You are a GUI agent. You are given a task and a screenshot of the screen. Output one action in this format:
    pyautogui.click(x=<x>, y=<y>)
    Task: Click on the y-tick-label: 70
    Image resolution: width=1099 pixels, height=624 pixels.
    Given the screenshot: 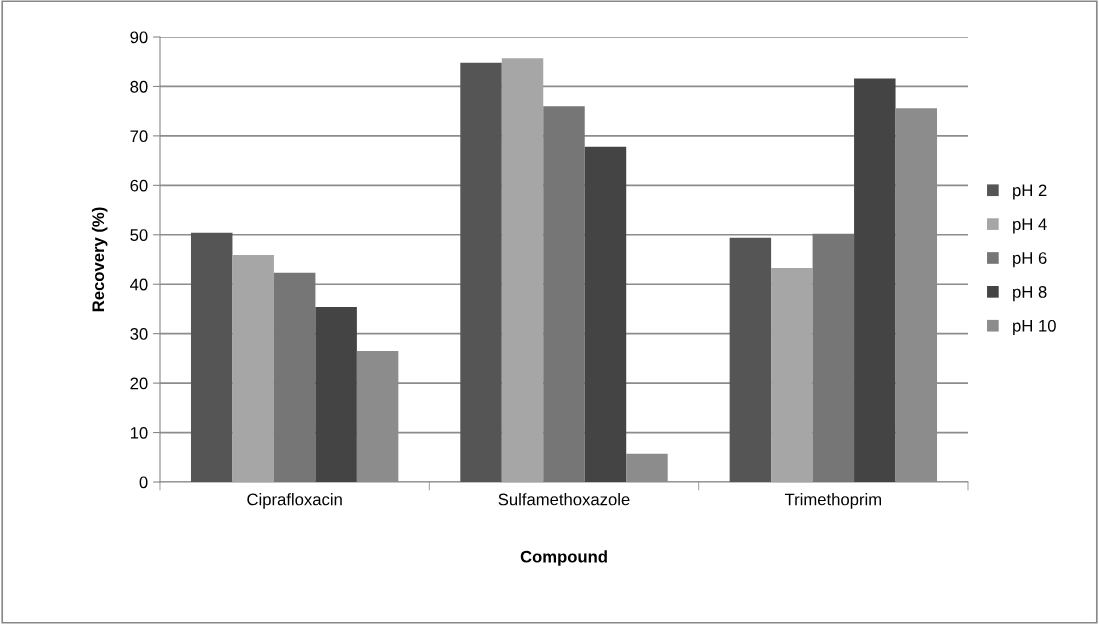 What is the action you would take?
    pyautogui.click(x=139, y=136)
    